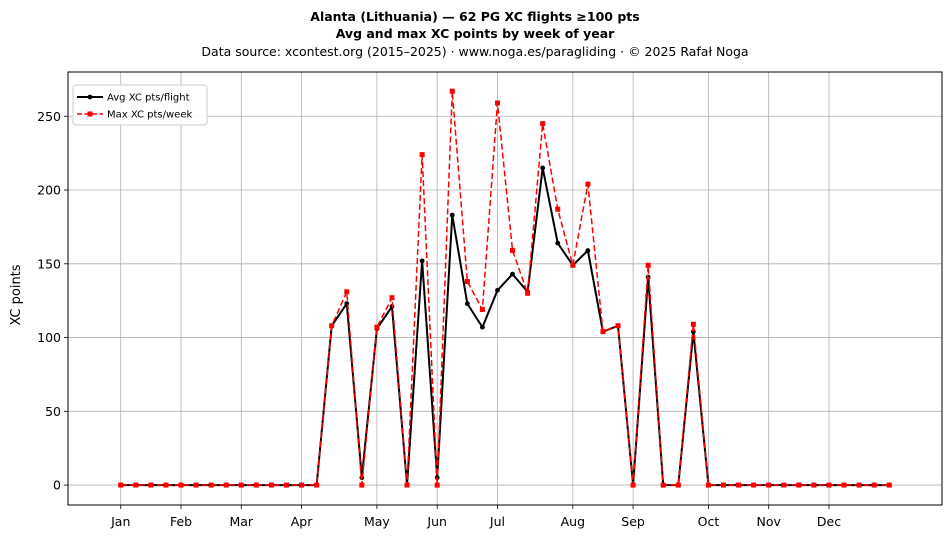 The height and width of the screenshot is (539, 950). Describe the element at coordinates (53, 411) in the screenshot. I see `y-tick-label: 50` at that location.